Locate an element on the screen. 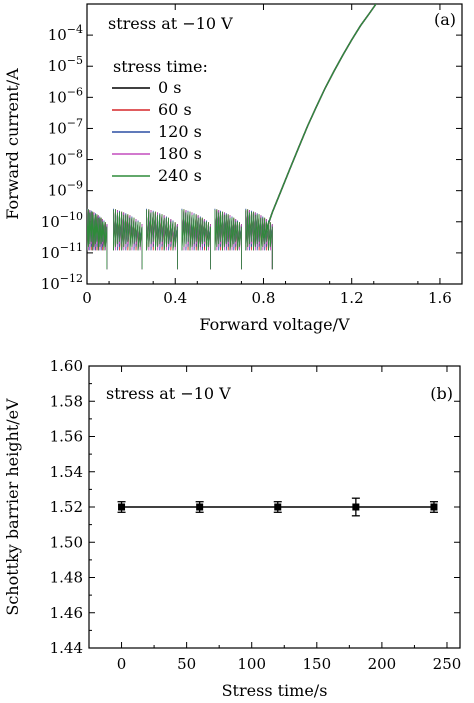  forward-curve-0s is located at coordinates (319, 121).